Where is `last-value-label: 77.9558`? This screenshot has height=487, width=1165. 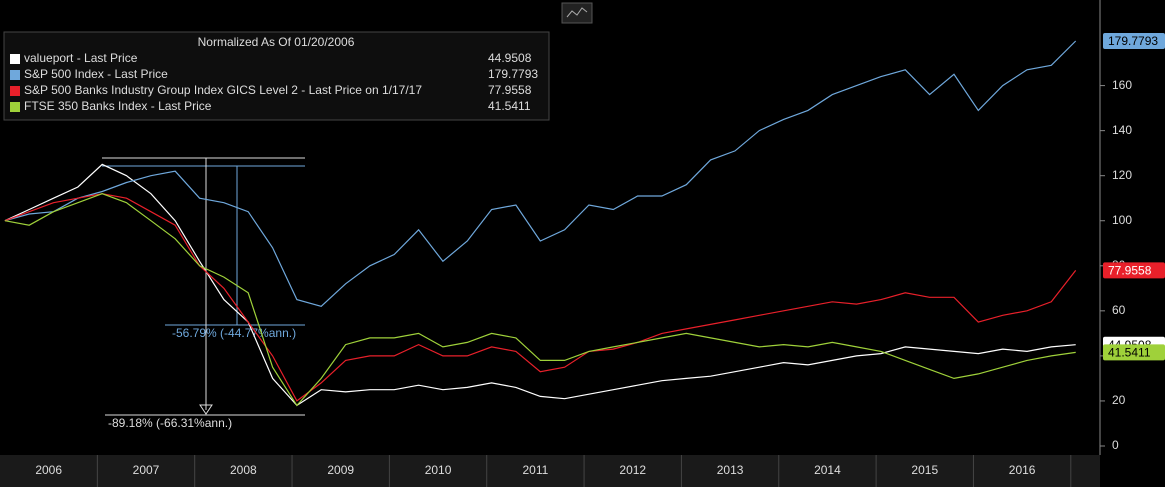
last-value-label: 77.9558 is located at coordinates (1130, 271).